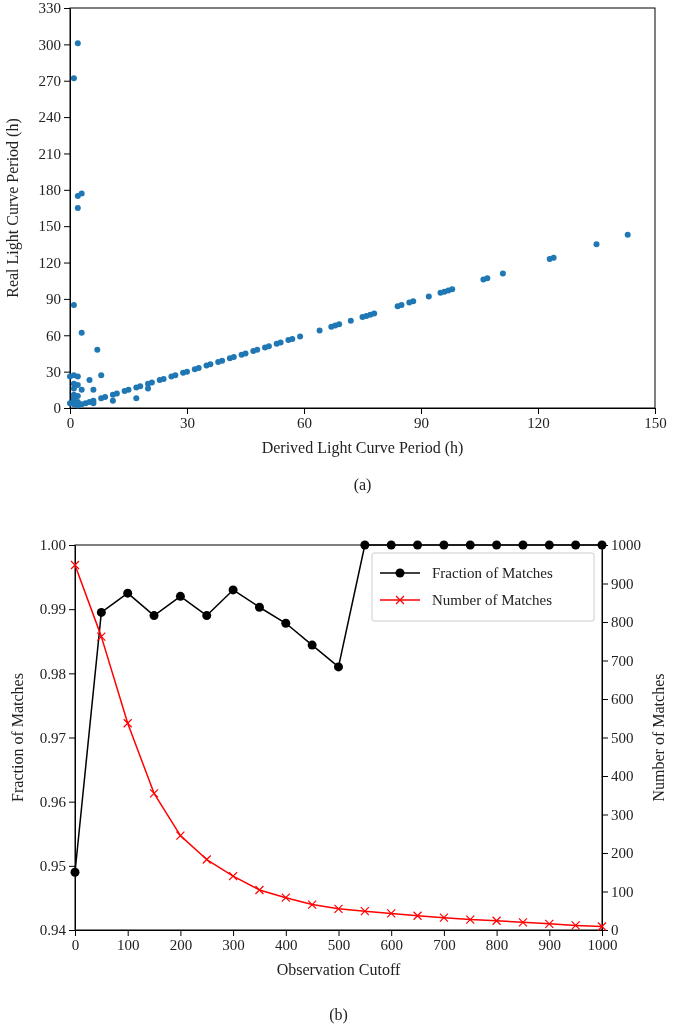 The width and height of the screenshot is (686, 1036). What do you see at coordinates (49, 190) in the screenshot?
I see `y-tick-label: 180` at bounding box center [49, 190].